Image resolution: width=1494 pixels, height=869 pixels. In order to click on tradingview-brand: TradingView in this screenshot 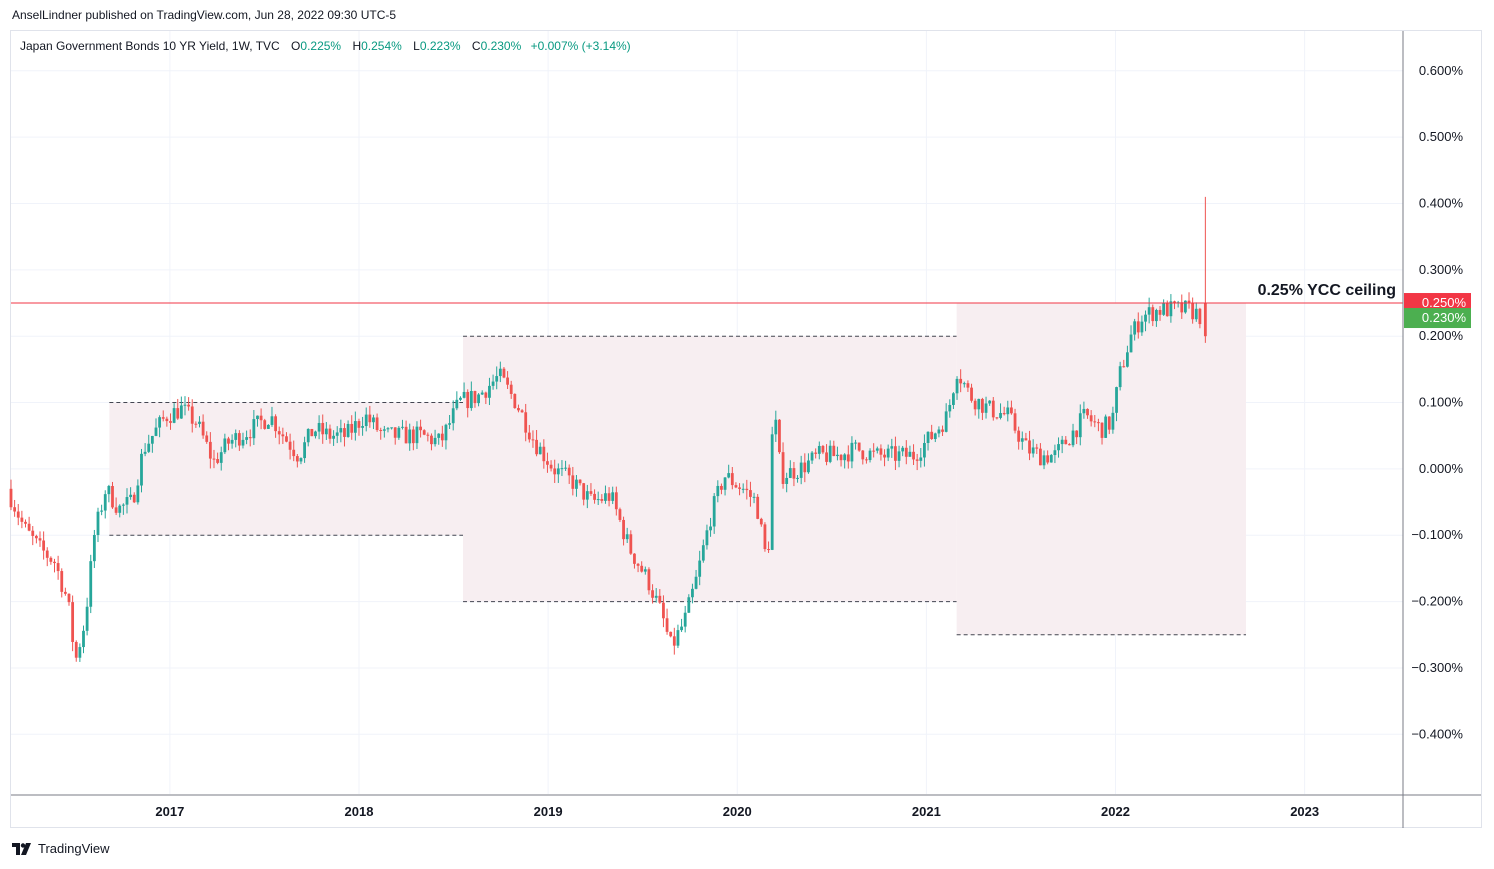, I will do `click(61, 848)`.